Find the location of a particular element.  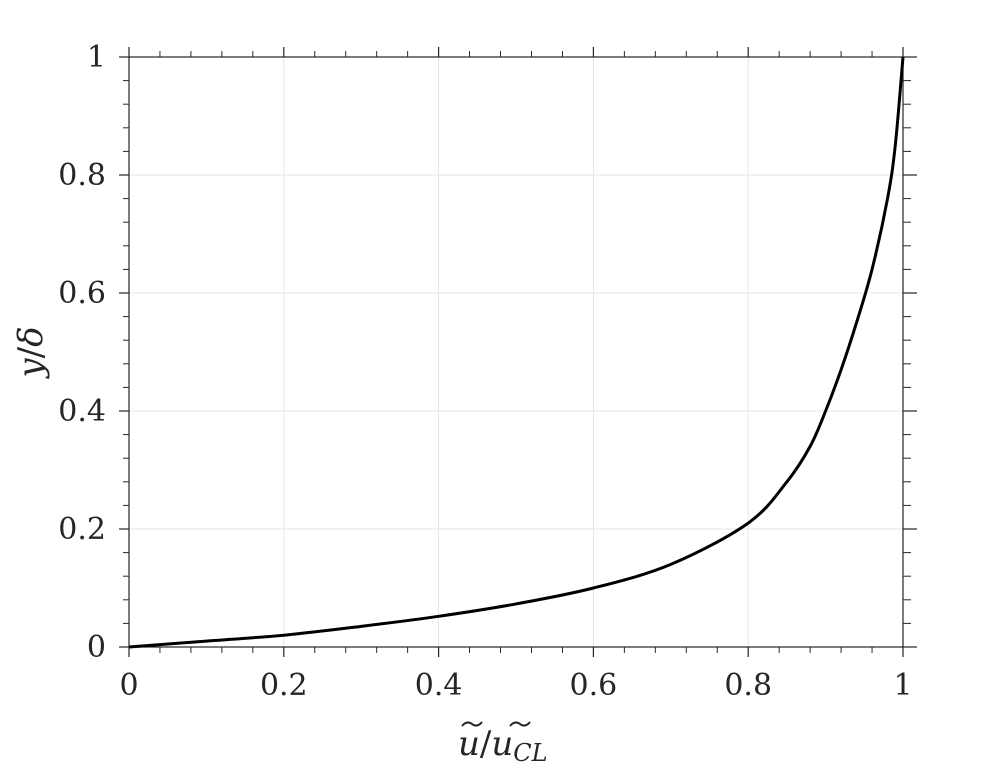

y-tick-label: 1 is located at coordinates (96, 57).